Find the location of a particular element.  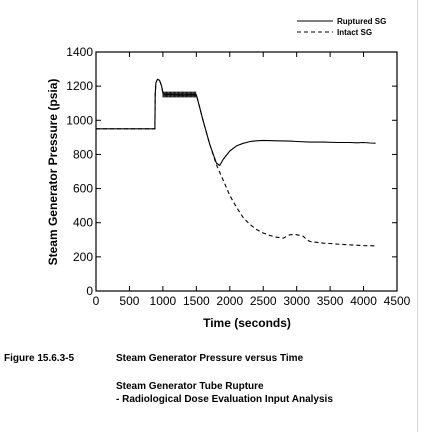

y-tick-label: 200 is located at coordinates (83, 257).